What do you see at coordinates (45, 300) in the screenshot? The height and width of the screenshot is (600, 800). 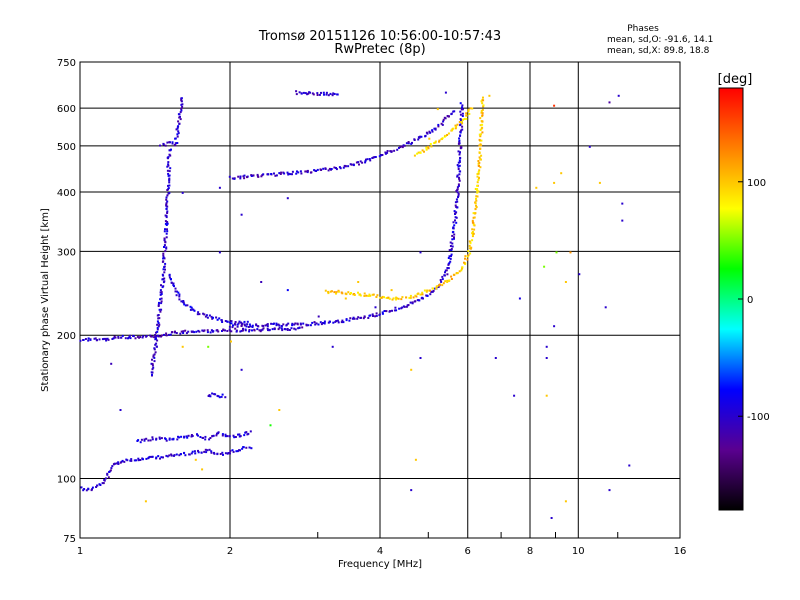 I see `y-axis-label: Stationary phase Virtual Height [km]` at bounding box center [45, 300].